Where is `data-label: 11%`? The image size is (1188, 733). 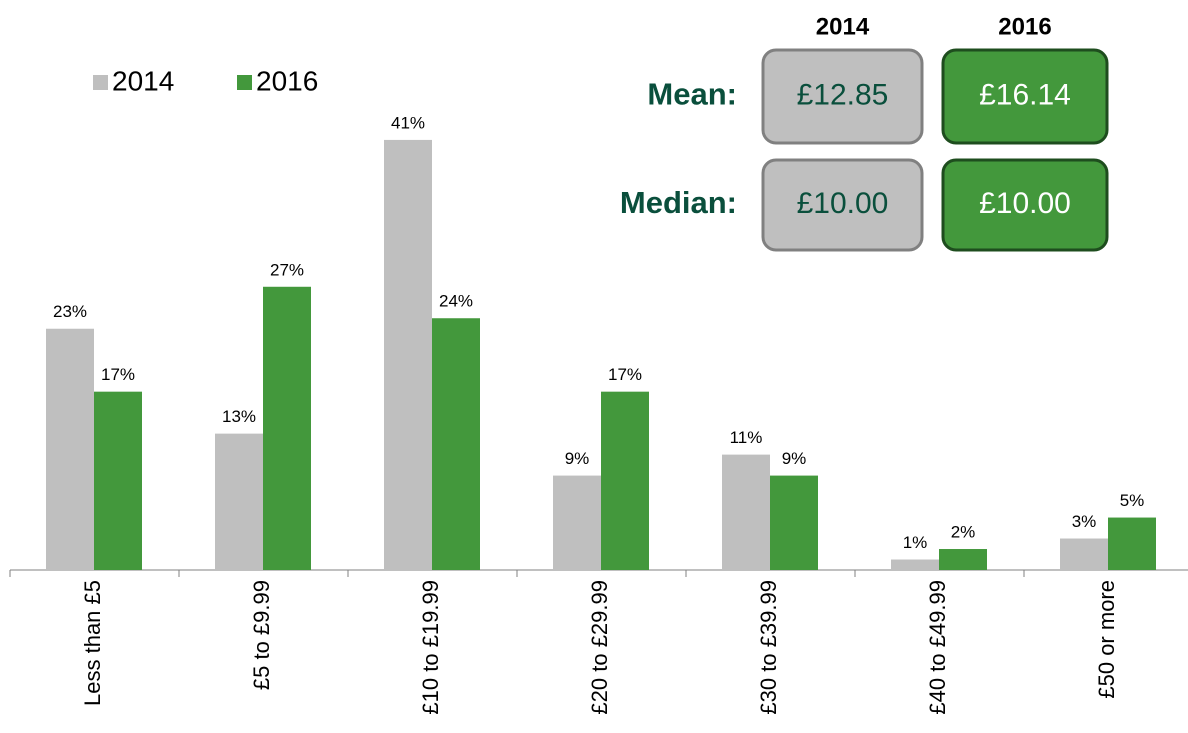
data-label: 11% is located at coordinates (746, 437).